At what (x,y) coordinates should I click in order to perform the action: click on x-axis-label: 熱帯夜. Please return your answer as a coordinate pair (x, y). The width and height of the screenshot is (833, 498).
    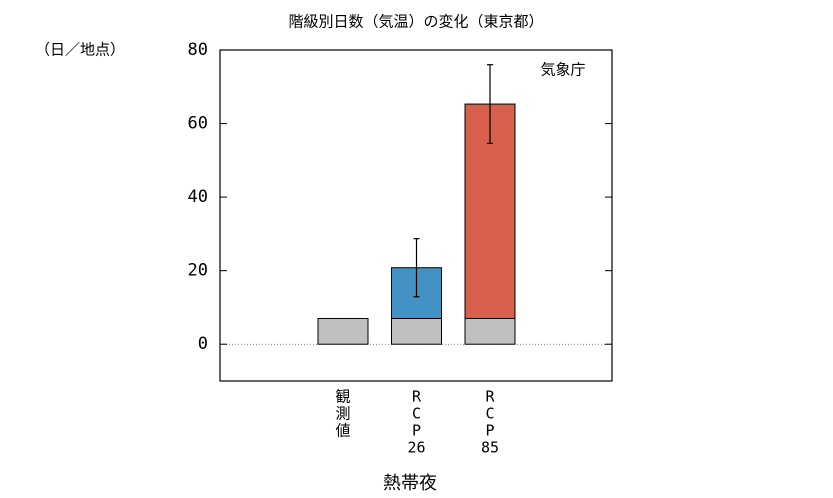
    Looking at the image, I should click on (410, 483).